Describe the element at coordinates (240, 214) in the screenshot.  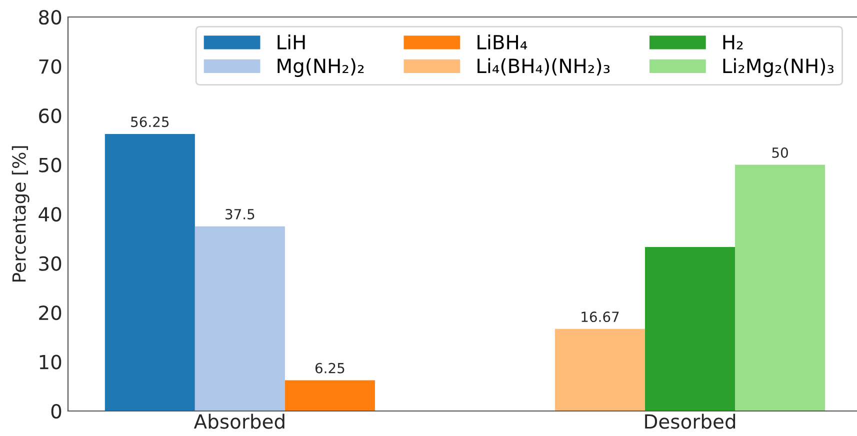
I see `data-label: 37.5` at that location.